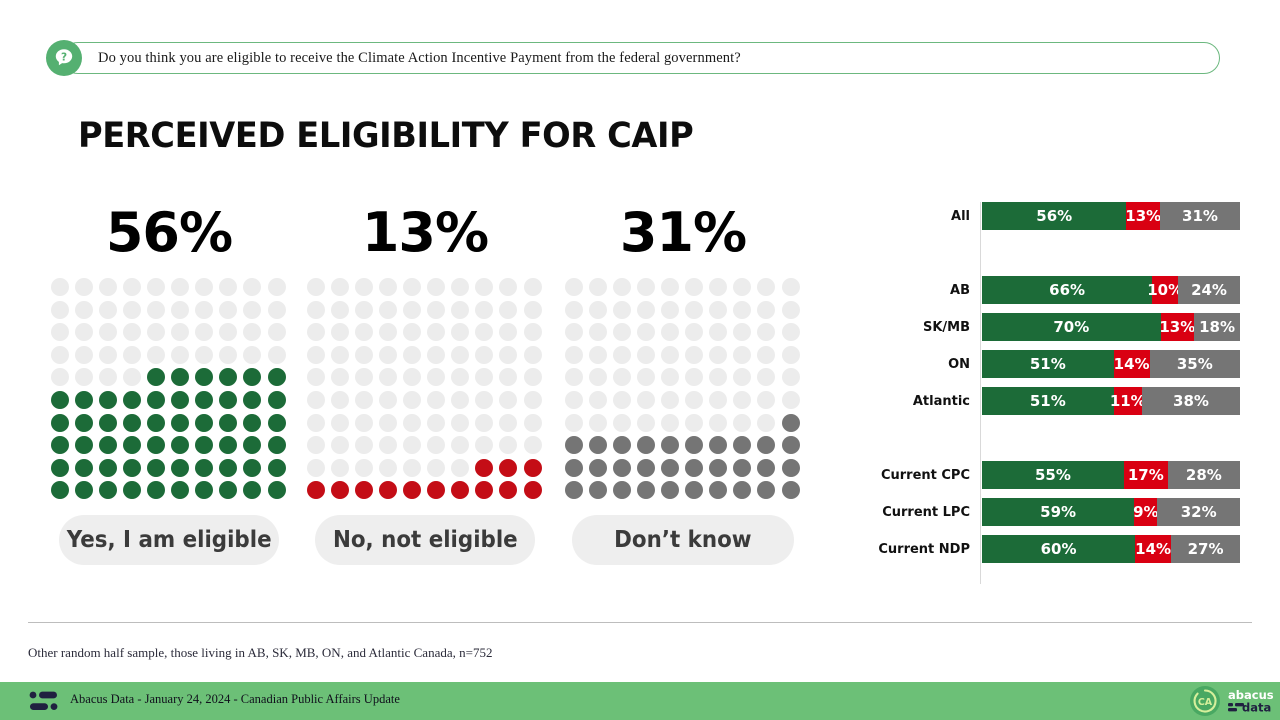  Describe the element at coordinates (1209, 290) in the screenshot. I see `chart-segment-value: 24%` at that location.